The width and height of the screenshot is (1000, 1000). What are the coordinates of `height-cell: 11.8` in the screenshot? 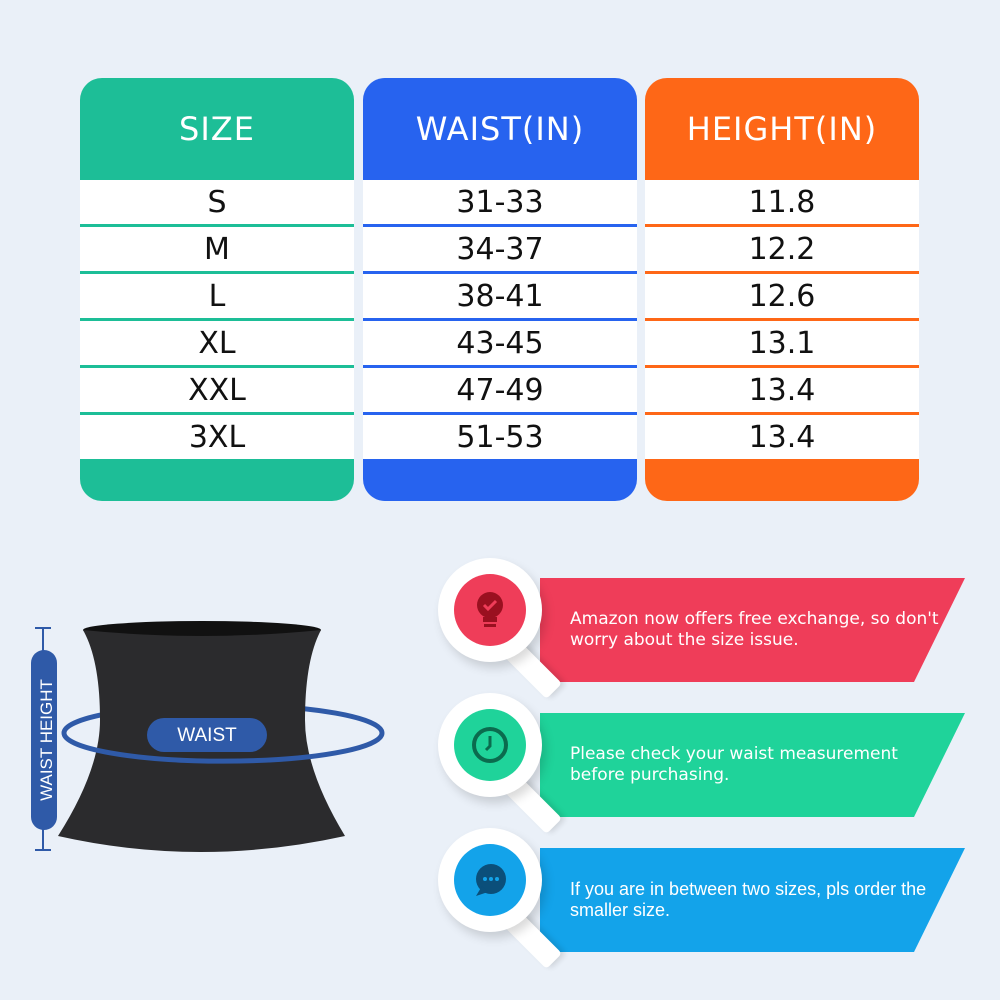 It's located at (782, 202).